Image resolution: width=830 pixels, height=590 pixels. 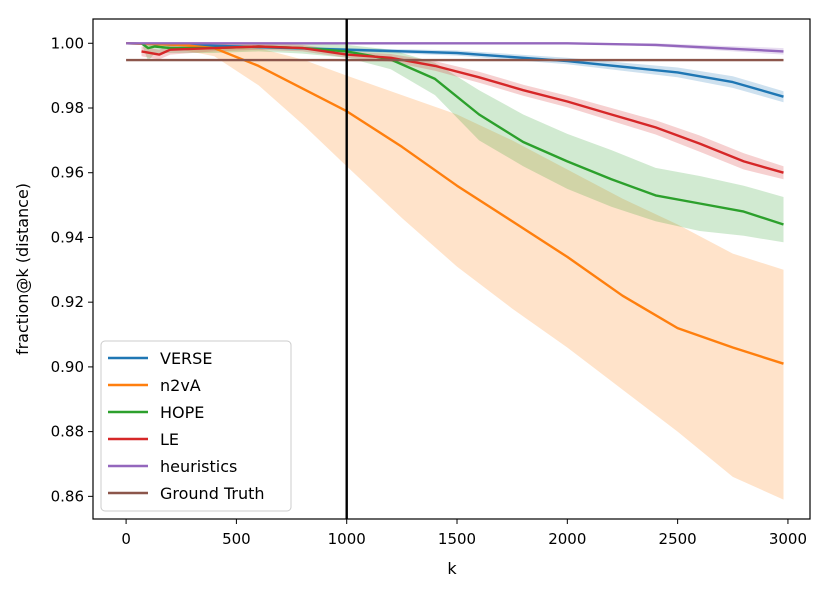 What do you see at coordinates (186, 358) in the screenshot?
I see `legend-label-0: VERSE` at bounding box center [186, 358].